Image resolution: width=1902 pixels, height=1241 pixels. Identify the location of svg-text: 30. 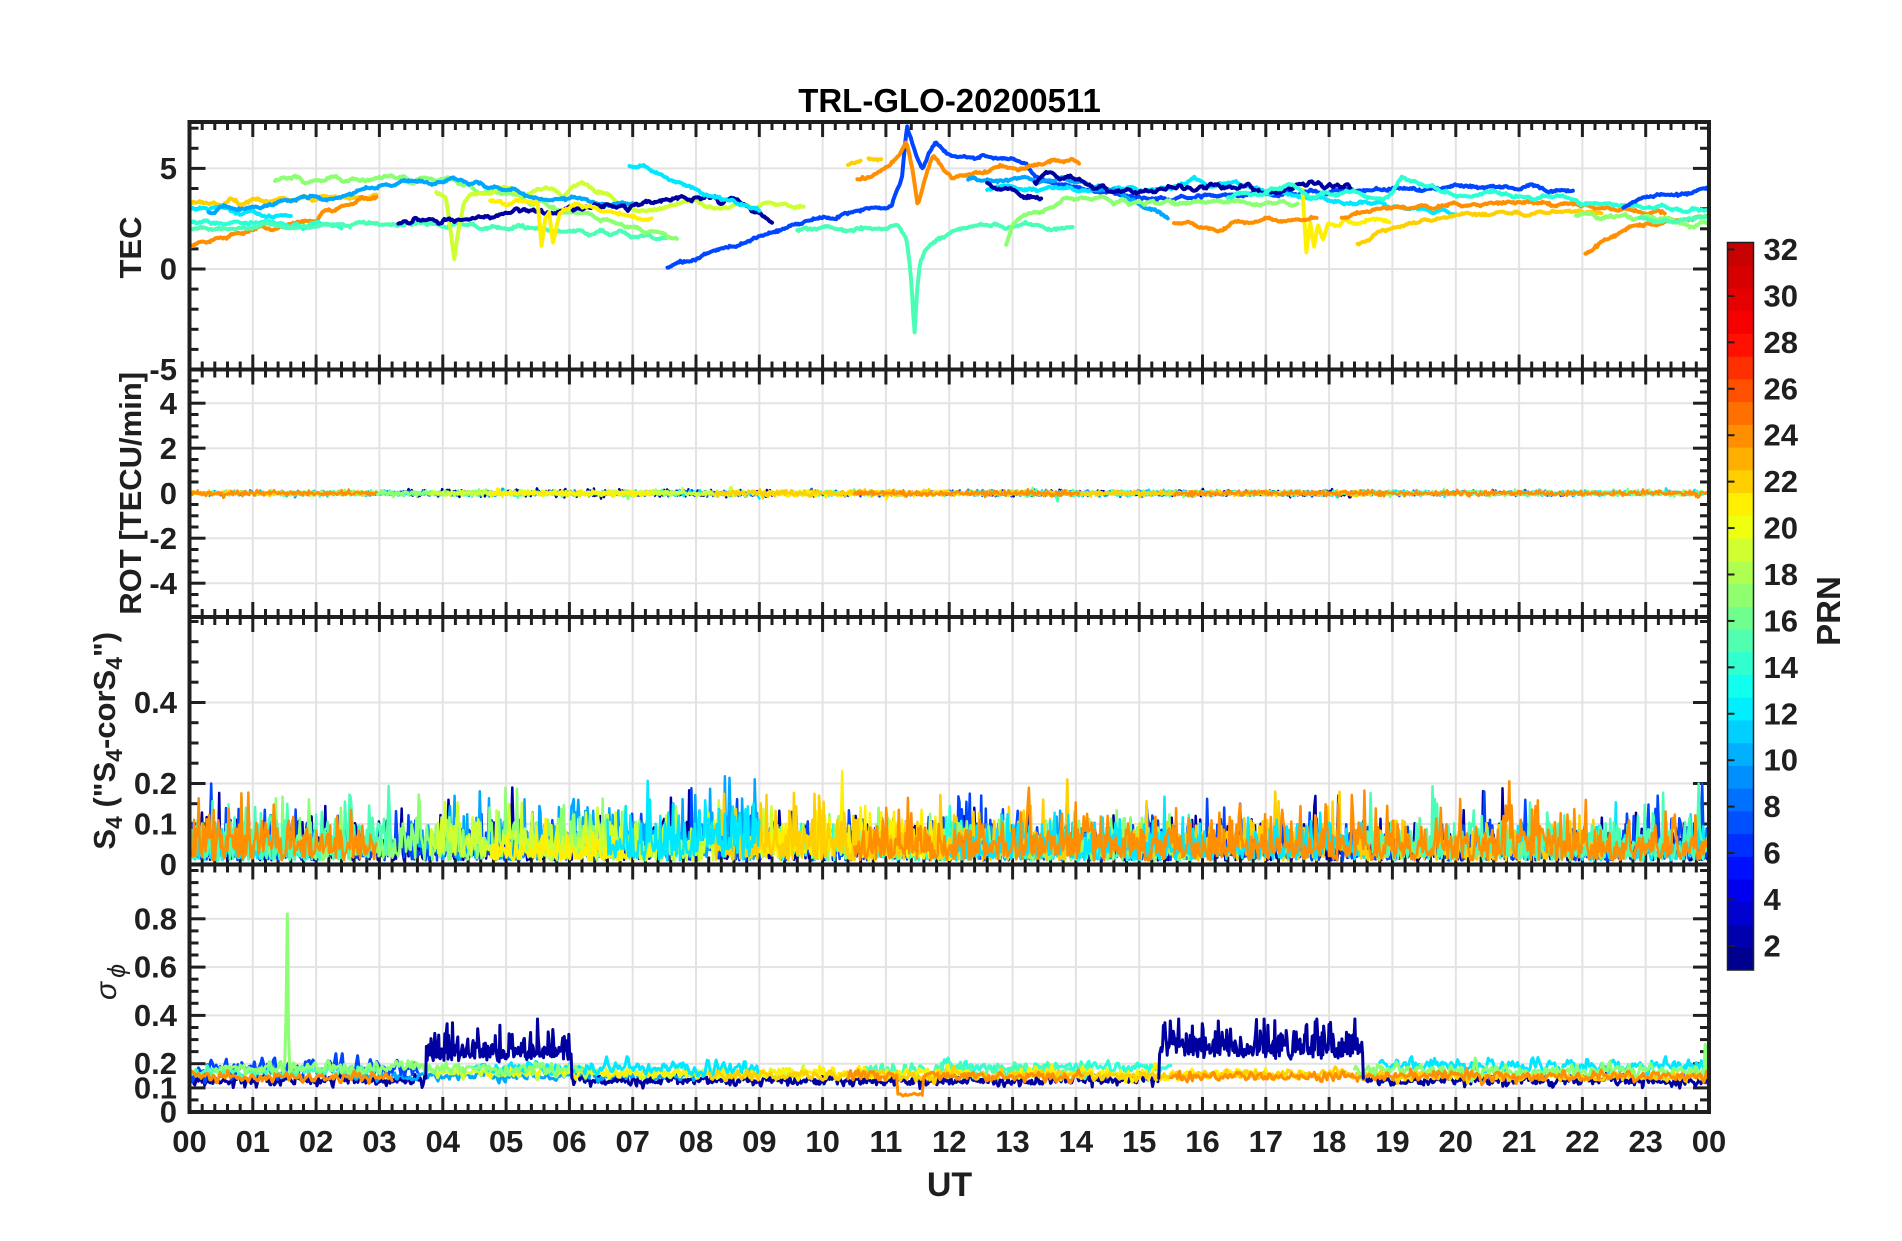
(1781, 295).